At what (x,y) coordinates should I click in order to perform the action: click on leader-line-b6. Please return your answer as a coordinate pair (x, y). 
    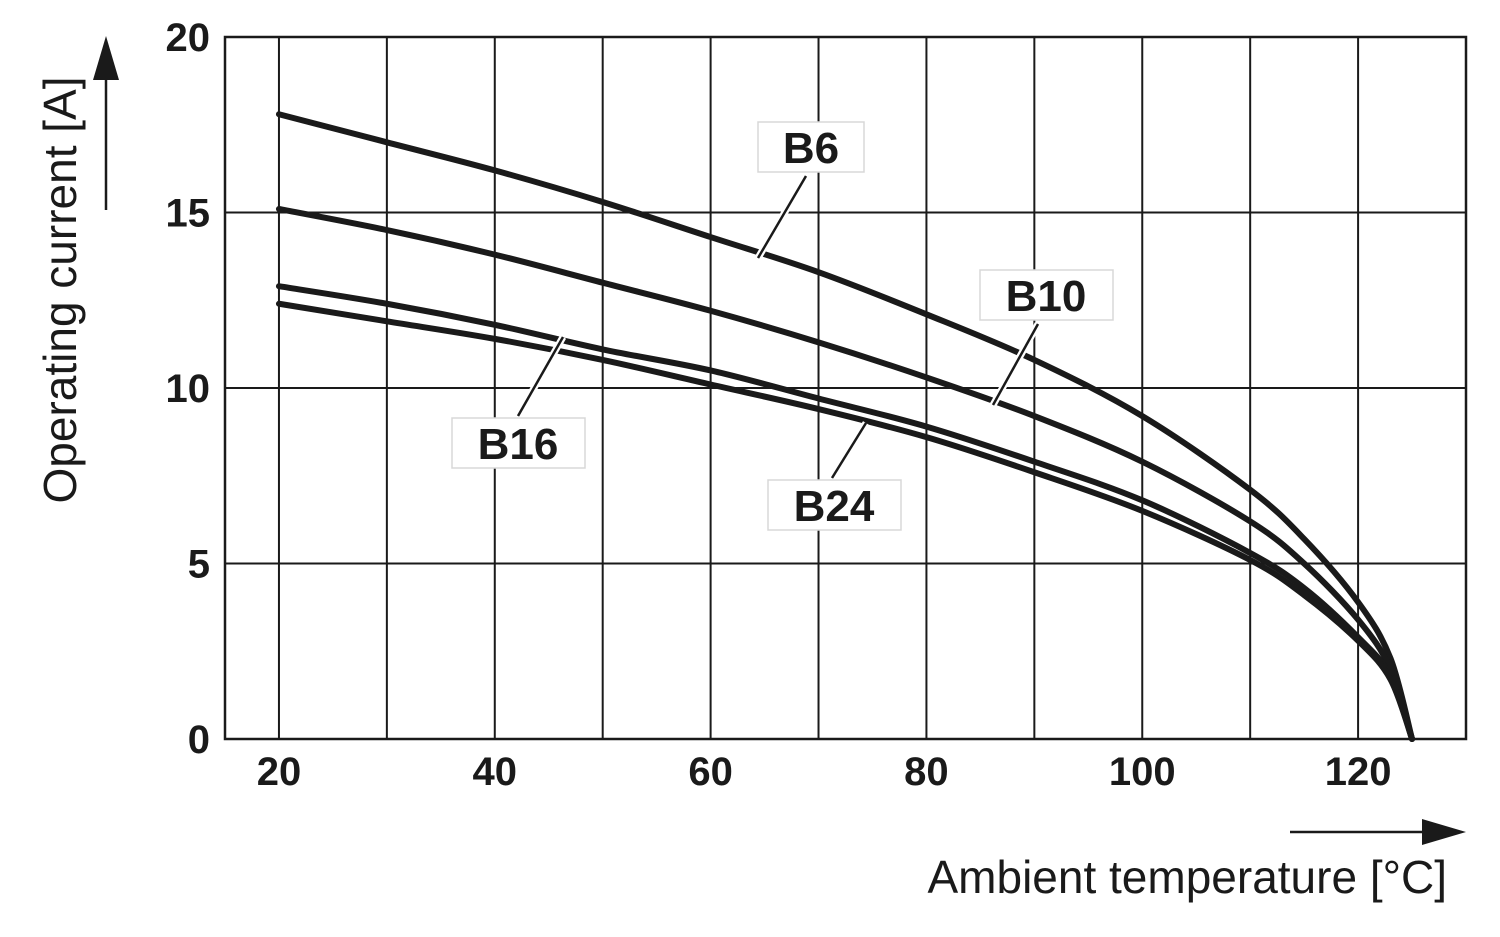
    Looking at the image, I should click on (782, 217).